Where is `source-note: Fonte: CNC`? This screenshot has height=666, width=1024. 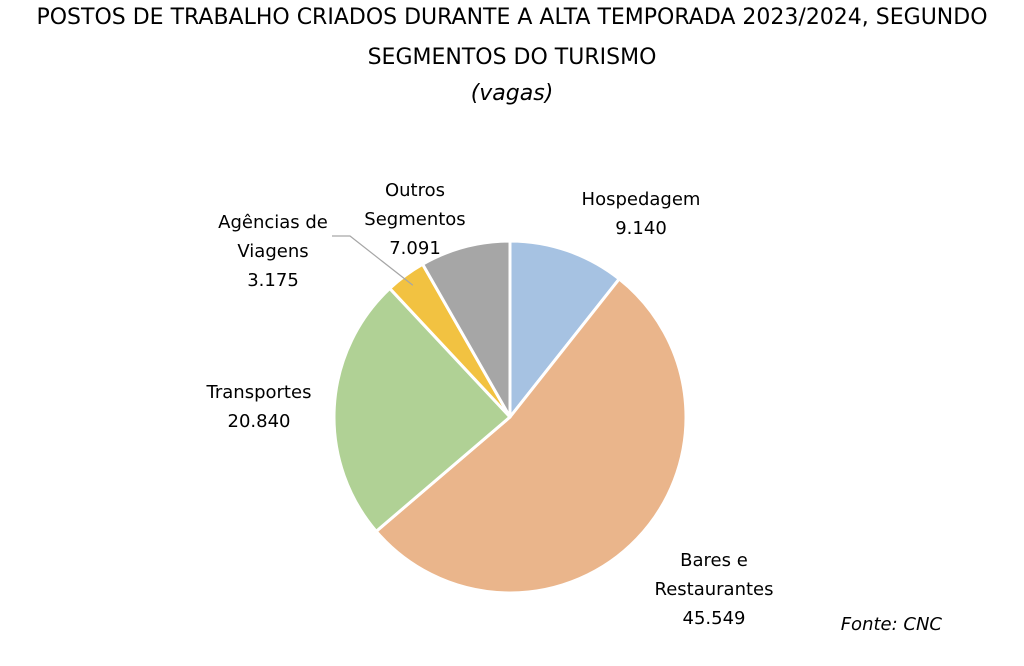
source-note: Fonte: CNC is located at coordinates (891, 624).